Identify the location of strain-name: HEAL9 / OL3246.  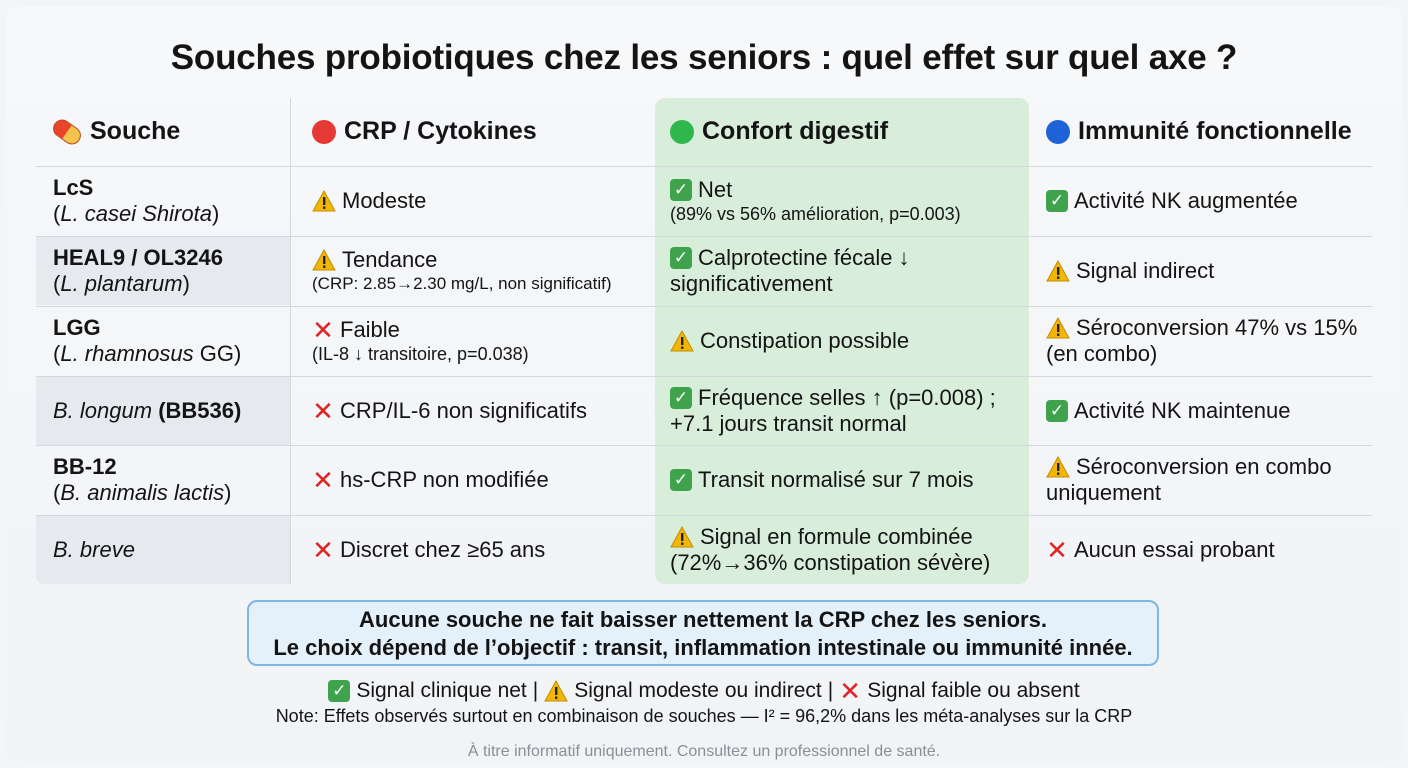
(138, 257).